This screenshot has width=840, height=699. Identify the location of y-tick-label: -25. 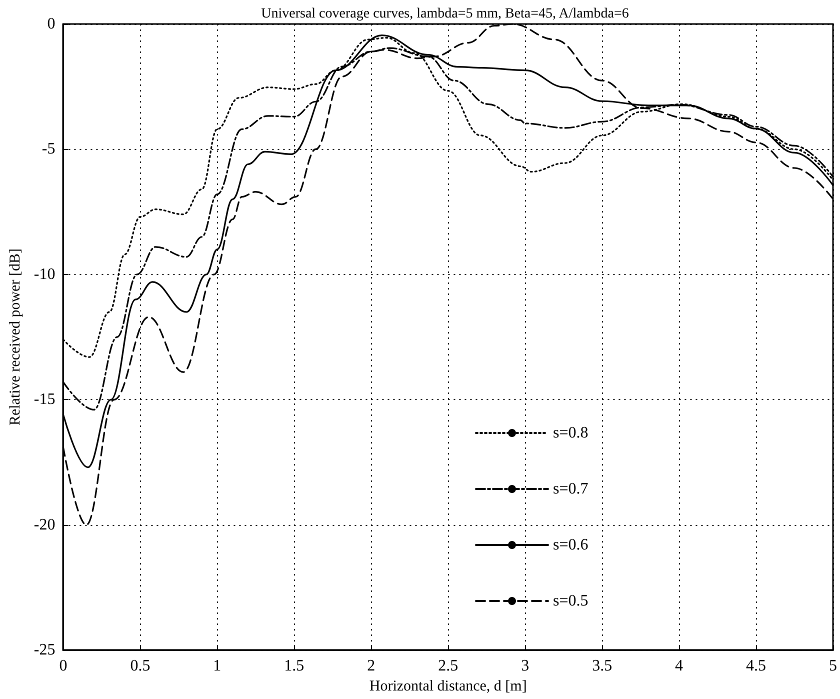
(45, 650).